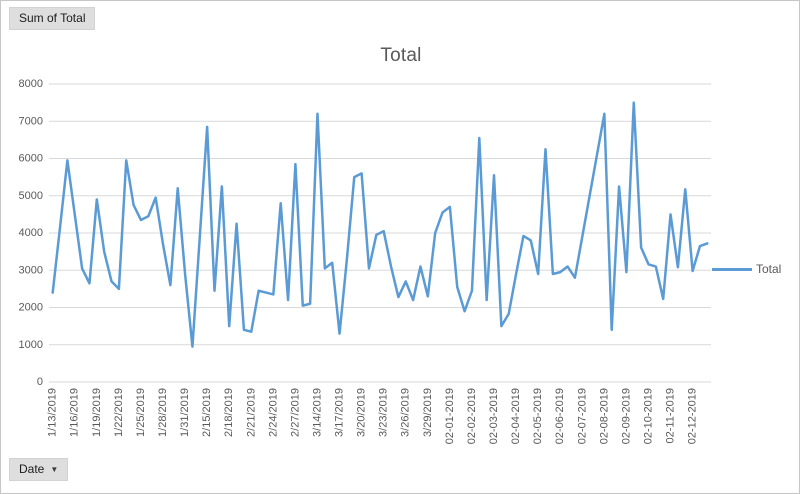 The height and width of the screenshot is (494, 800). Describe the element at coordinates (317, 412) in the screenshot. I see `x-tick-label: 3/14/2019` at that location.